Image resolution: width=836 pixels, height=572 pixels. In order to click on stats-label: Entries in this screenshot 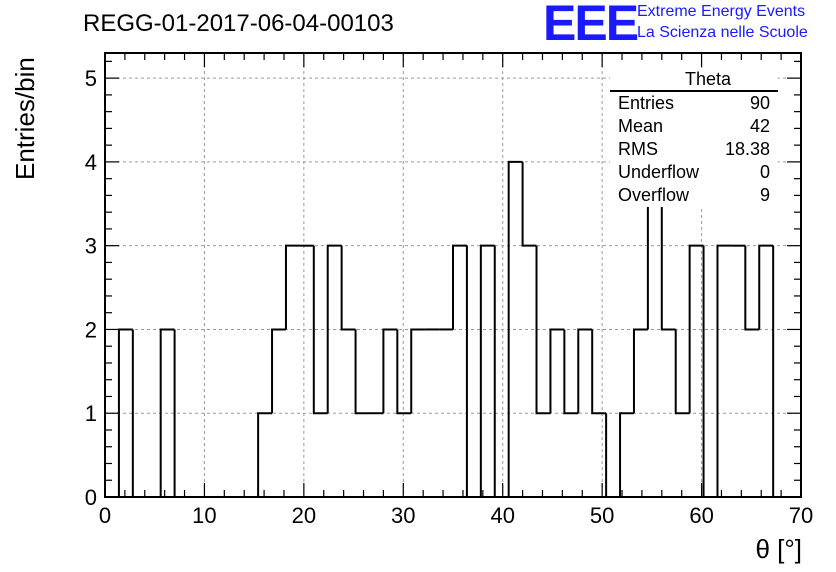, I will do `click(646, 103)`.